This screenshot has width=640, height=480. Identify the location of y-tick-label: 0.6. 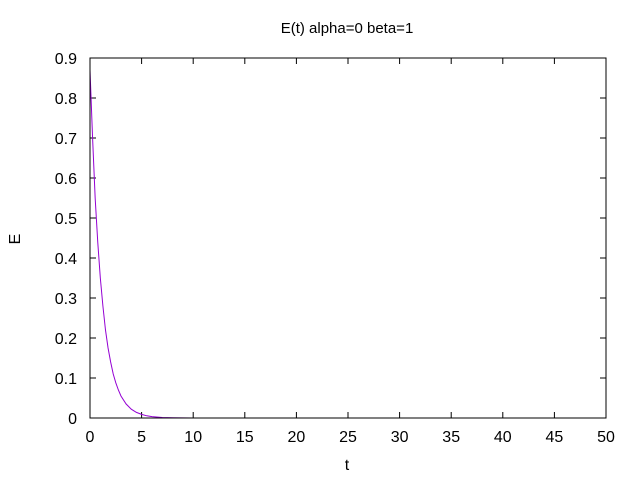
(66, 179).